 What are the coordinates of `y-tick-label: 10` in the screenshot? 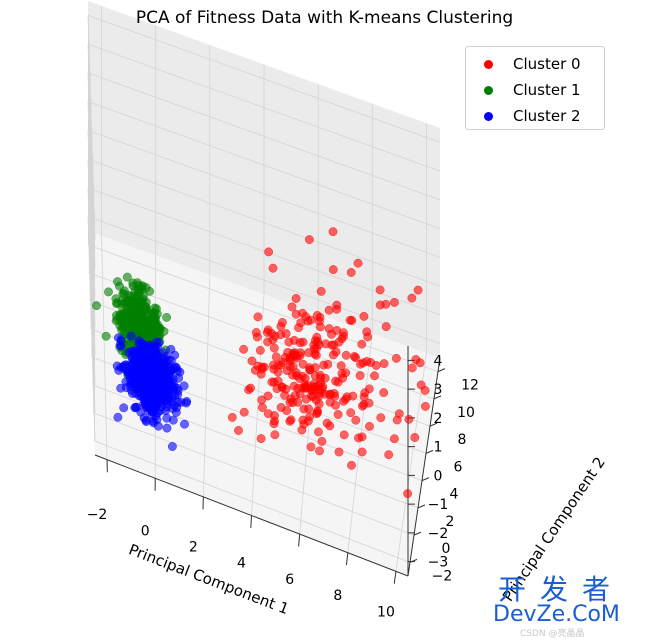 It's located at (466, 413).